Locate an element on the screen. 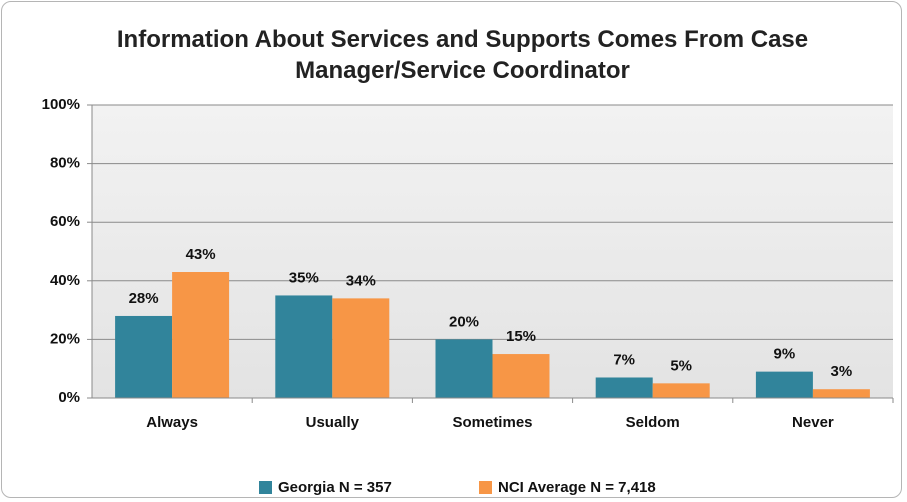 This screenshot has width=907, height=502. x-tick-label: Seldom is located at coordinates (653, 422).